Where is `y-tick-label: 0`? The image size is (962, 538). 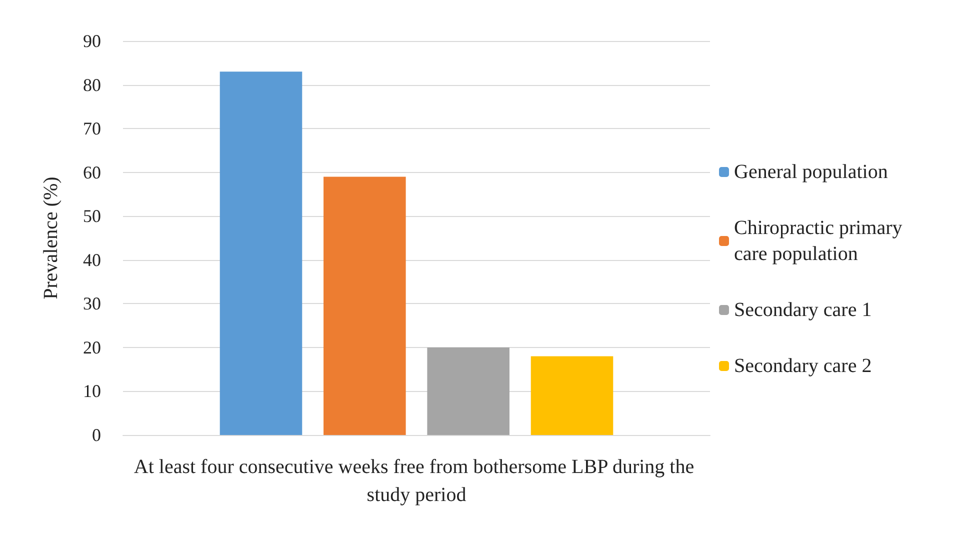 y-tick-label: 0 is located at coordinates (96, 435).